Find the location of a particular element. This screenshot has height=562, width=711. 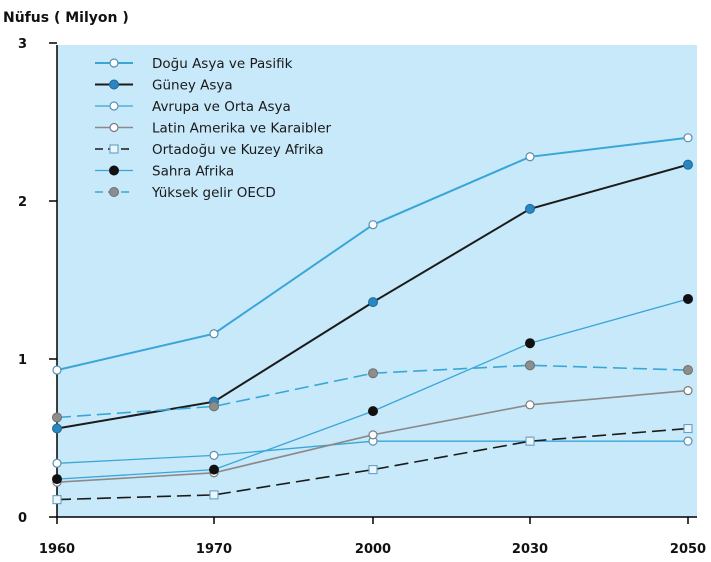

x-tick-label: 1960 is located at coordinates (57, 549).